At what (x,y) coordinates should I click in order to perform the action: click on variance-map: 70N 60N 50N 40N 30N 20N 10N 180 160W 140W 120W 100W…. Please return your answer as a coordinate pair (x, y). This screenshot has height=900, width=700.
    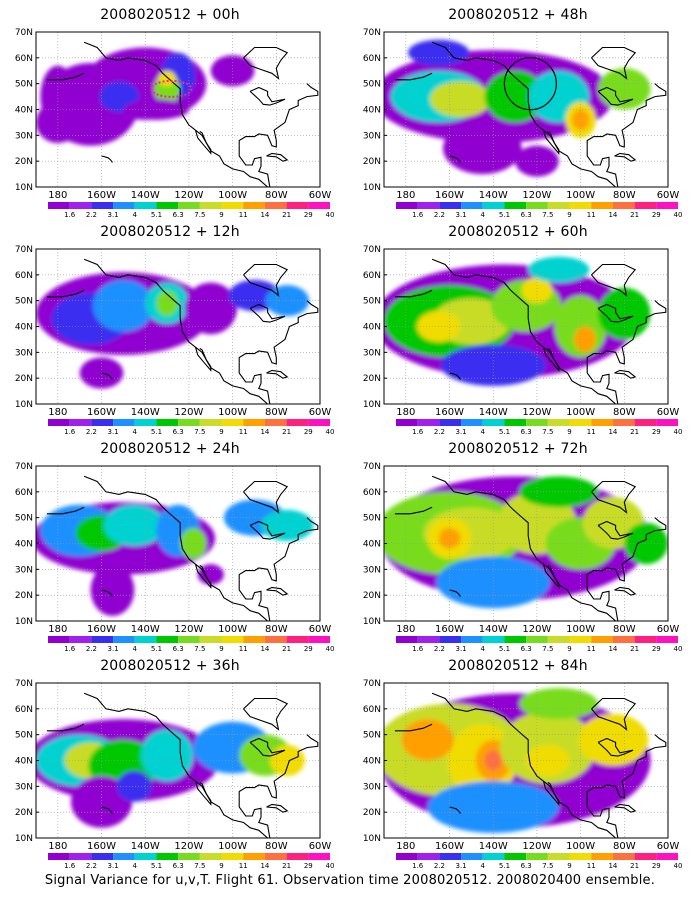
    Looking at the image, I should click on (175, 774).